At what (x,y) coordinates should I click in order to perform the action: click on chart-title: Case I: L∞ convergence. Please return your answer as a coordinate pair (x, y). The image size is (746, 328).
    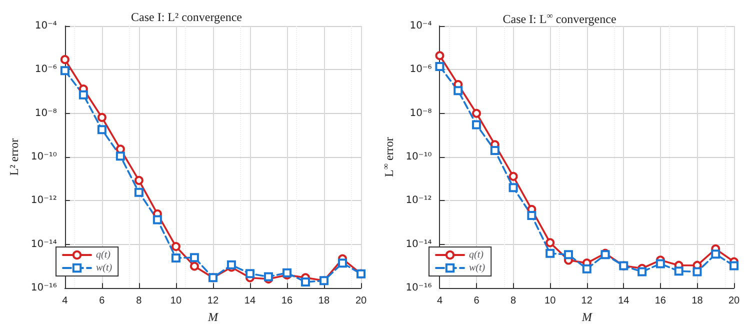
    Looking at the image, I should click on (559, 18).